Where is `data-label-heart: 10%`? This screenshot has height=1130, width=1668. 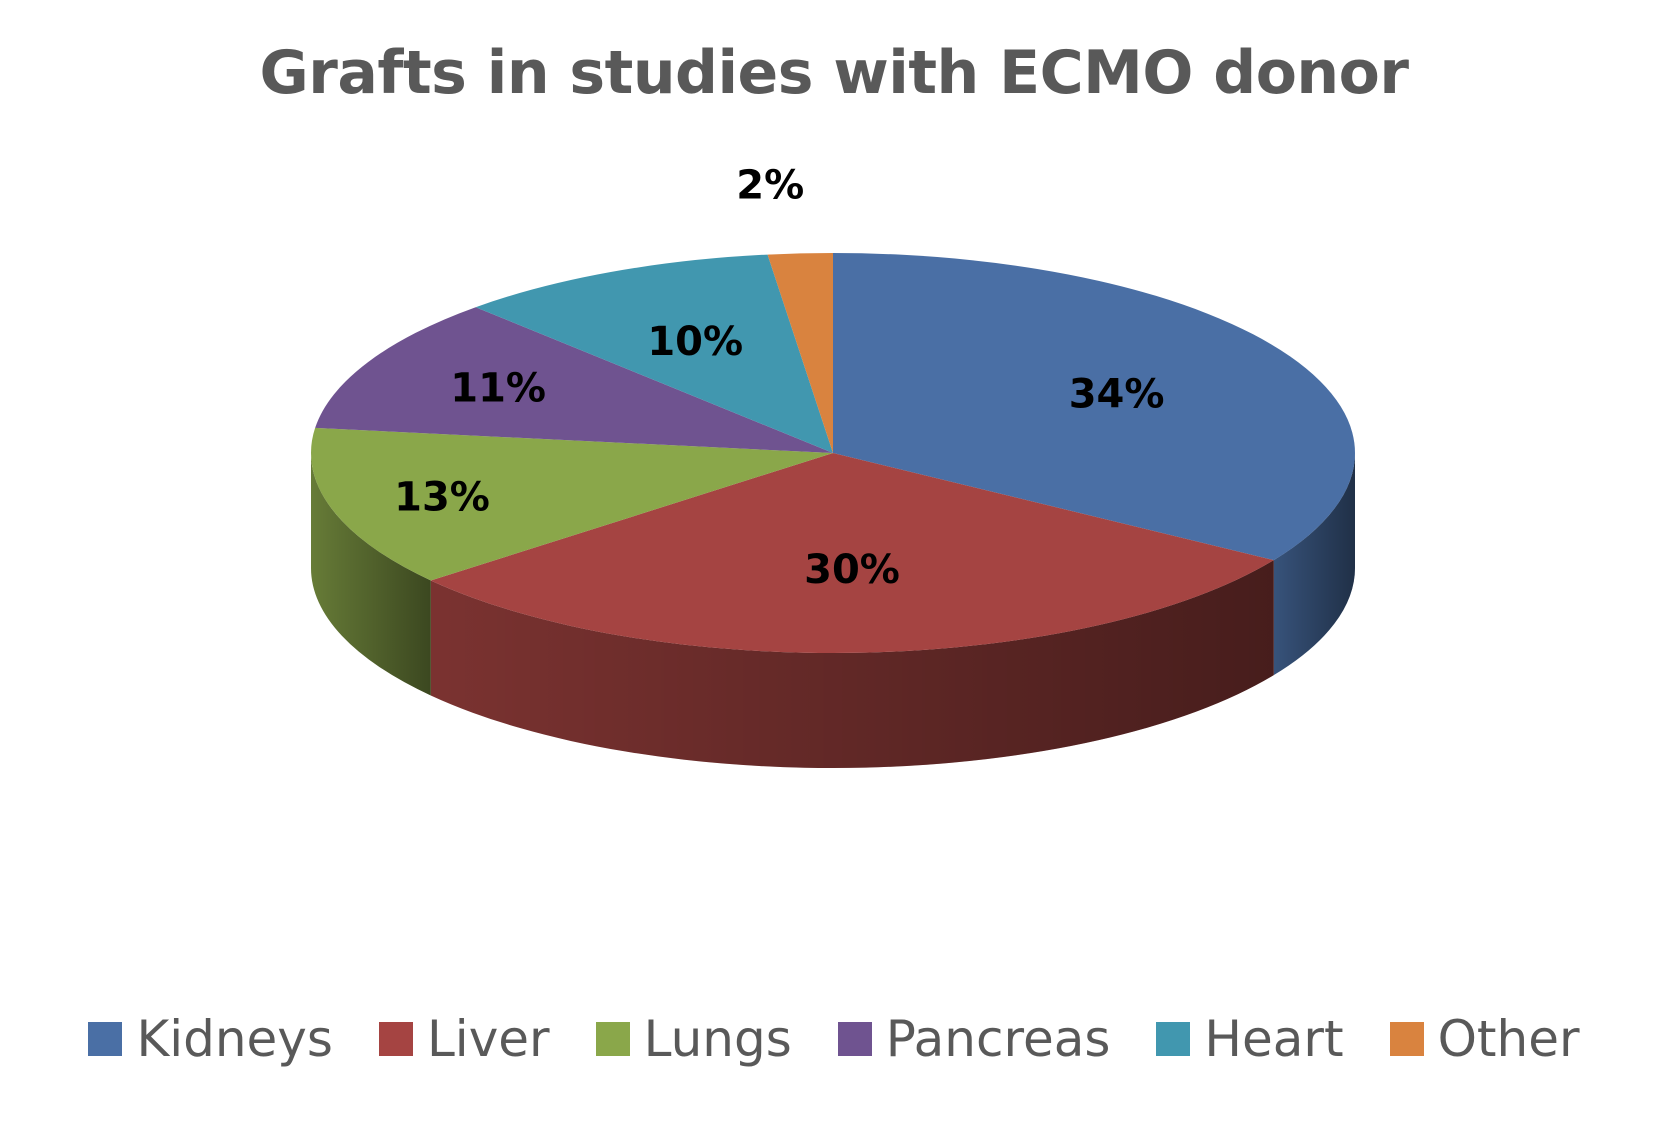
data-label-heart: 10% is located at coordinates (695, 342).